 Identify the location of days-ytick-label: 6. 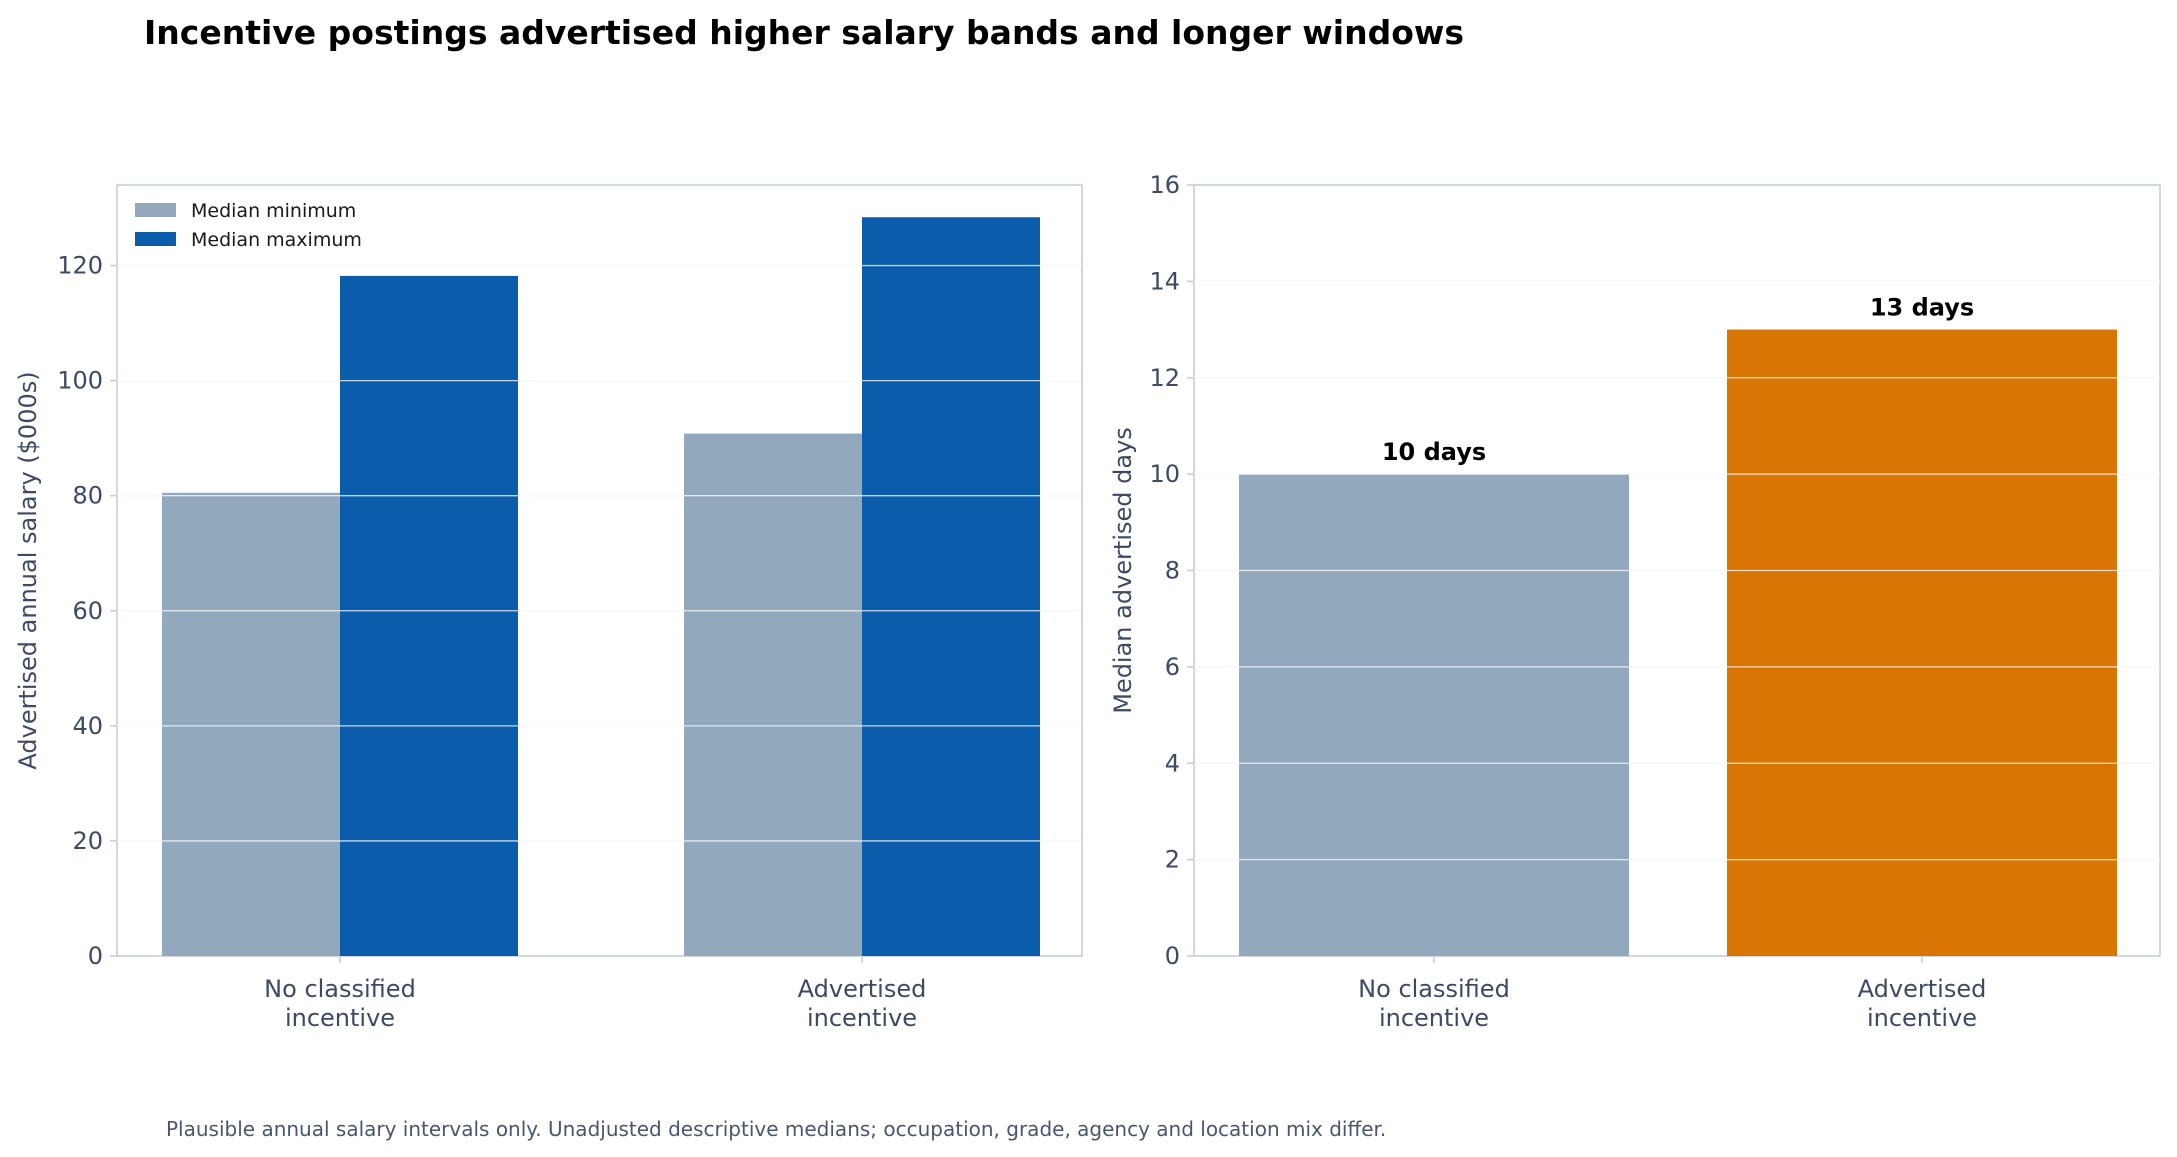
(1172, 667).